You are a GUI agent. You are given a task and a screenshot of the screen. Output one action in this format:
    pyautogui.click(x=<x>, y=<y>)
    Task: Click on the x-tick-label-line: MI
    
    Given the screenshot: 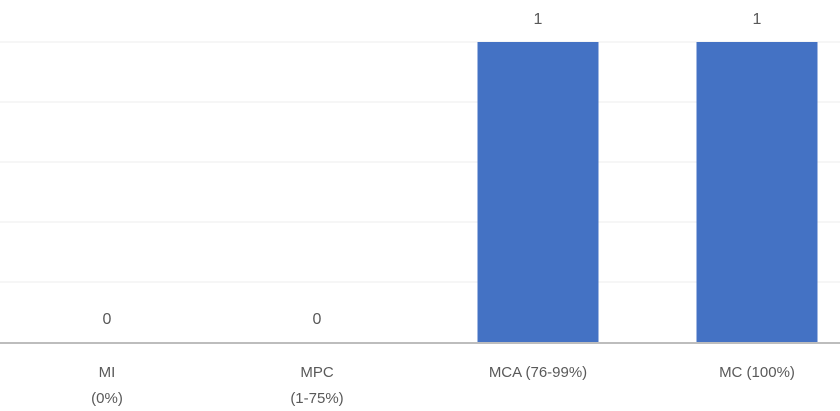 What is the action you would take?
    pyautogui.click(x=107, y=372)
    